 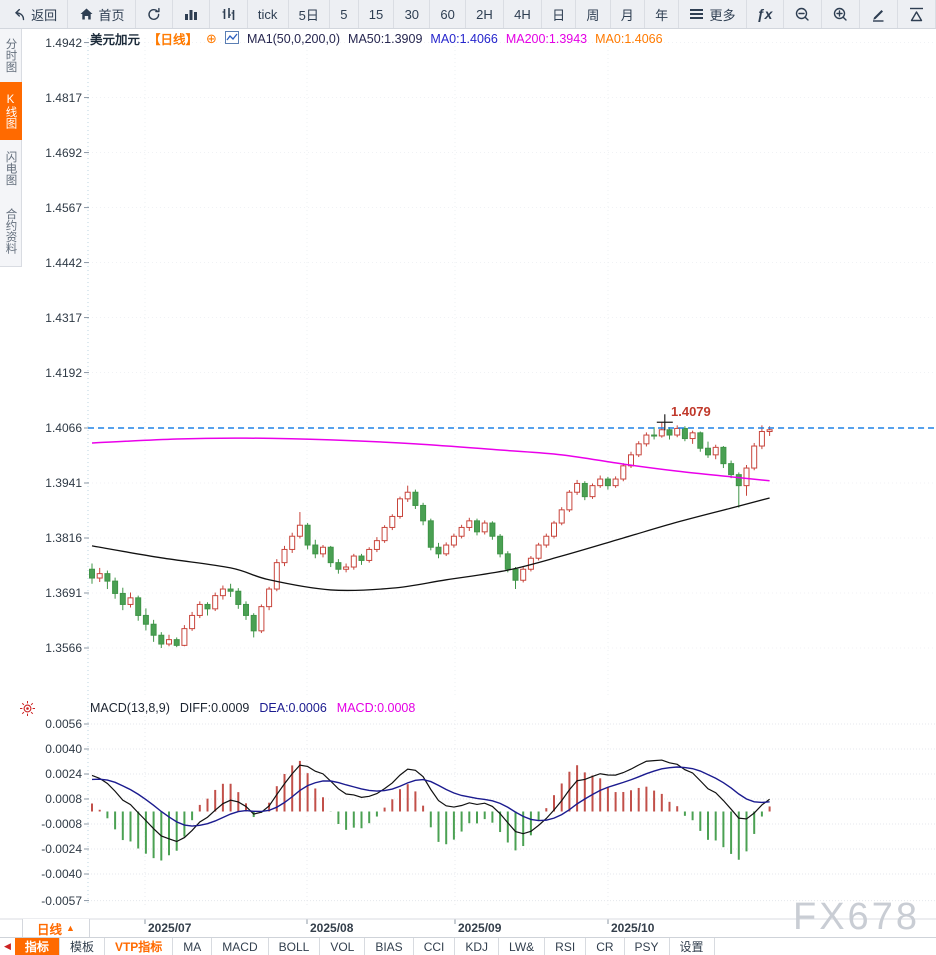 What do you see at coordinates (11, 231) in the screenshot?
I see `sidebar-item-contract-info: 合约资料` at bounding box center [11, 231].